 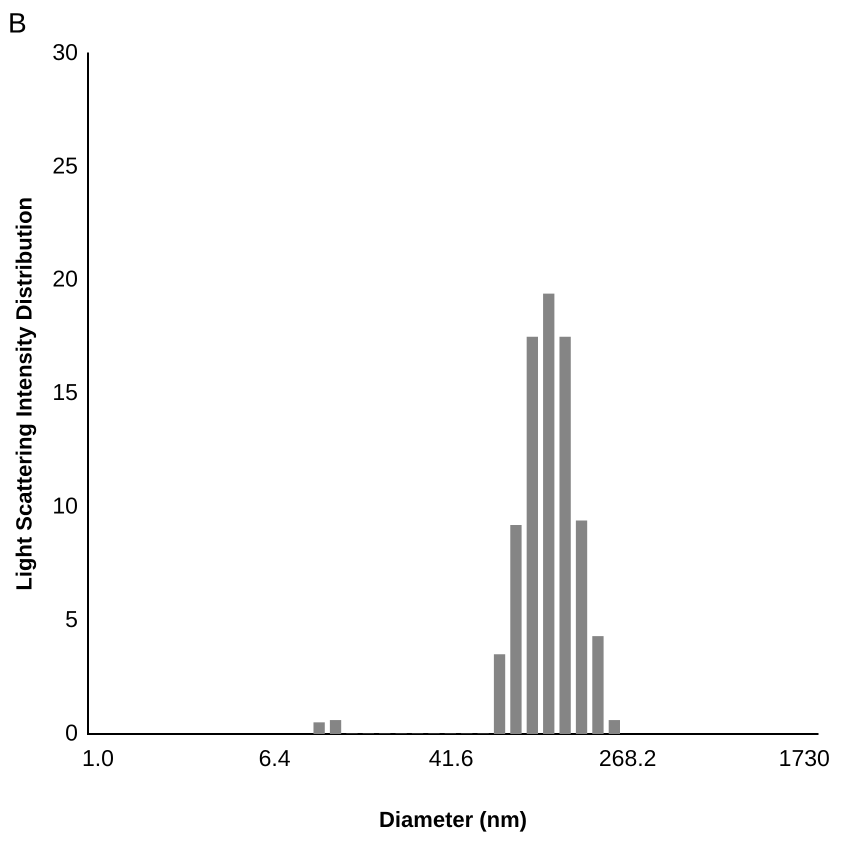 What do you see at coordinates (17, 23) in the screenshot?
I see `chart-title: B` at bounding box center [17, 23].